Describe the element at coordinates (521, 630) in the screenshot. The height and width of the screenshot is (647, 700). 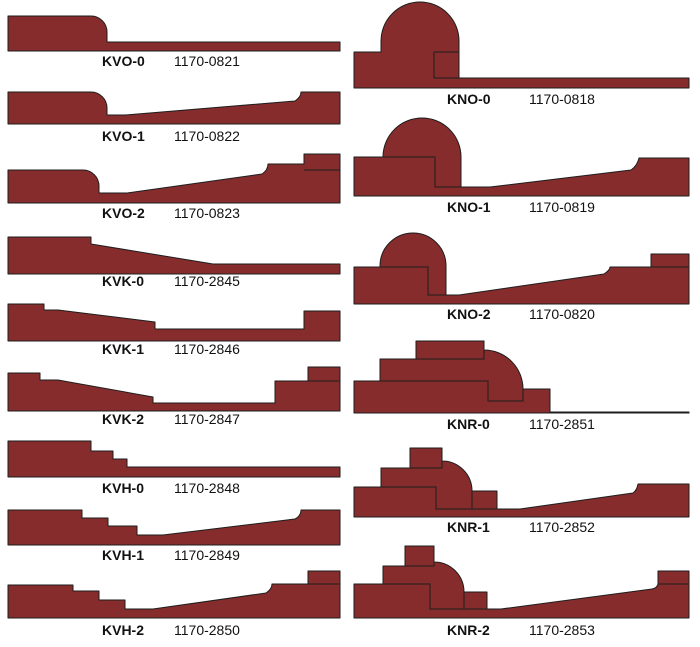
I see `label-knr-2: KNR-2 1170-2853` at that location.